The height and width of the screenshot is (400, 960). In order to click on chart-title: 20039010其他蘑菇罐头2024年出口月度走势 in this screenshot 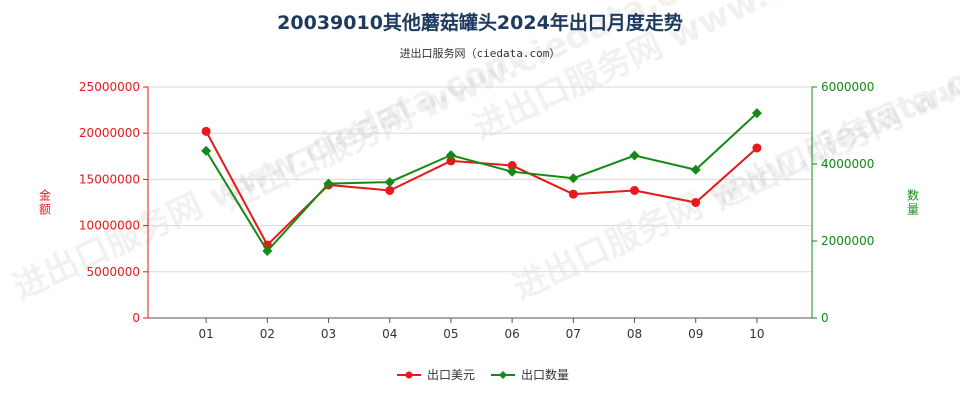, I will do `click(480, 22)`.